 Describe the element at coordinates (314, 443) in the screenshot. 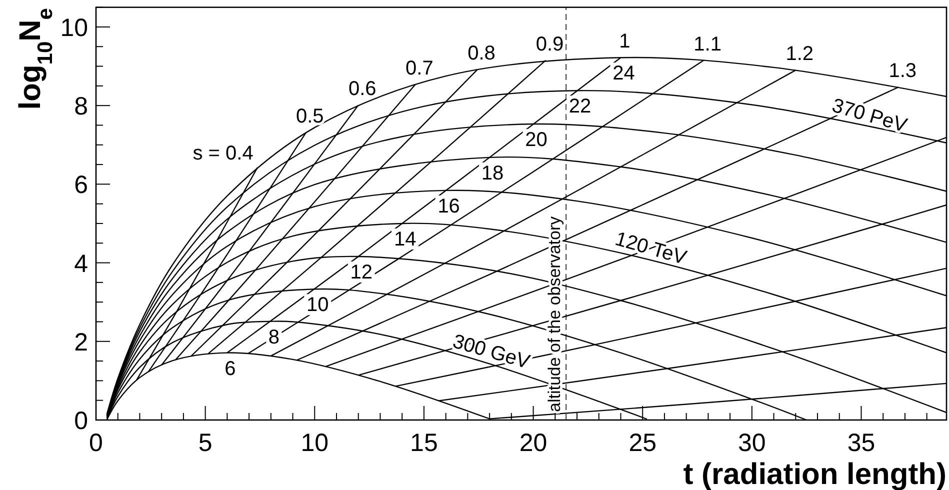

I see `x-tick-label: 10` at that location.